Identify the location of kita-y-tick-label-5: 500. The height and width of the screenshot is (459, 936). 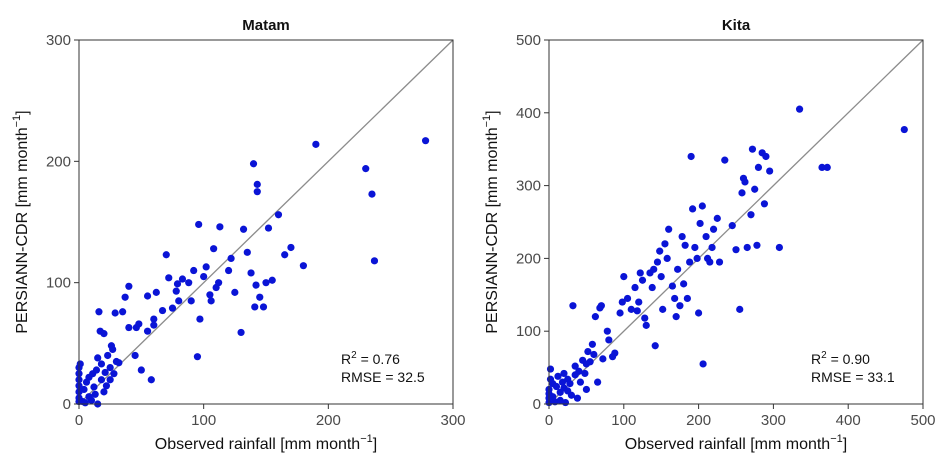
(528, 40).